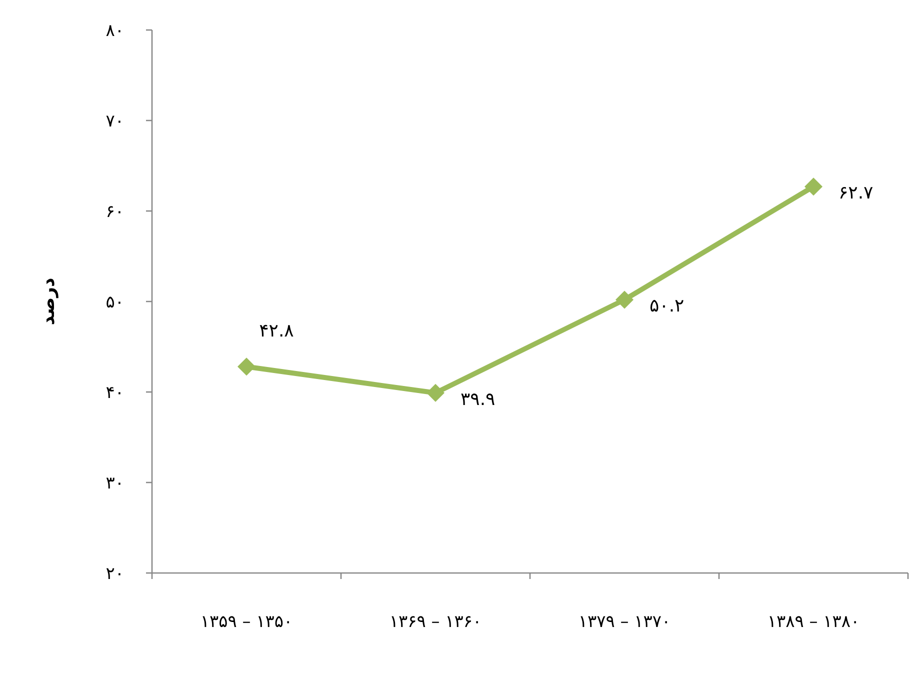 This screenshot has width=916, height=674. What do you see at coordinates (856, 193) in the screenshot?
I see `data-label: ۶۲.۷` at bounding box center [856, 193].